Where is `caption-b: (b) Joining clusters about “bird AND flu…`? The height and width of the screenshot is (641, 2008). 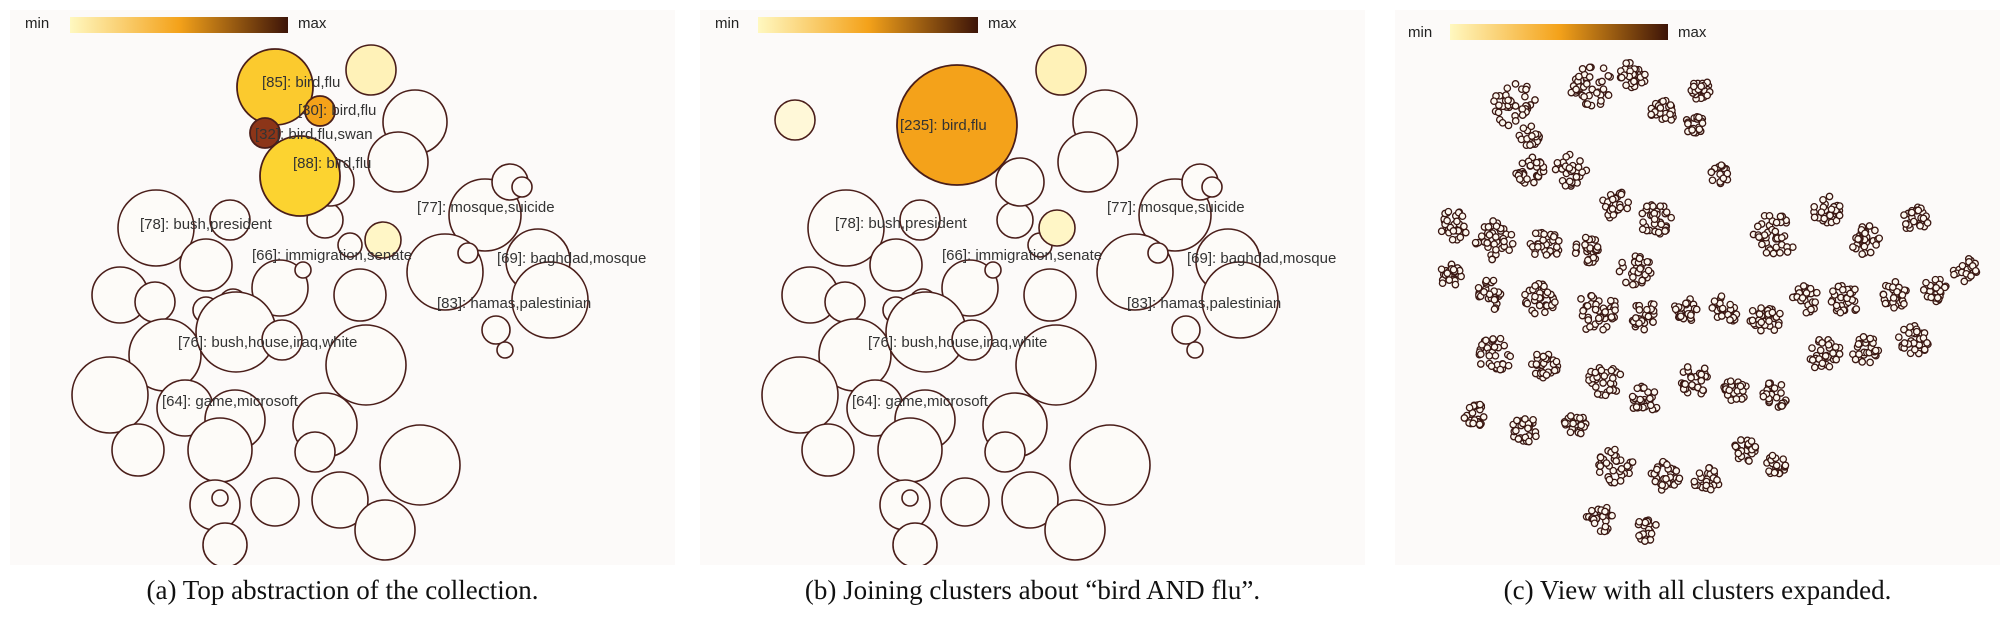 caption-b: (b) Joining clusters about “bird AND flu… is located at coordinates (1032, 590).